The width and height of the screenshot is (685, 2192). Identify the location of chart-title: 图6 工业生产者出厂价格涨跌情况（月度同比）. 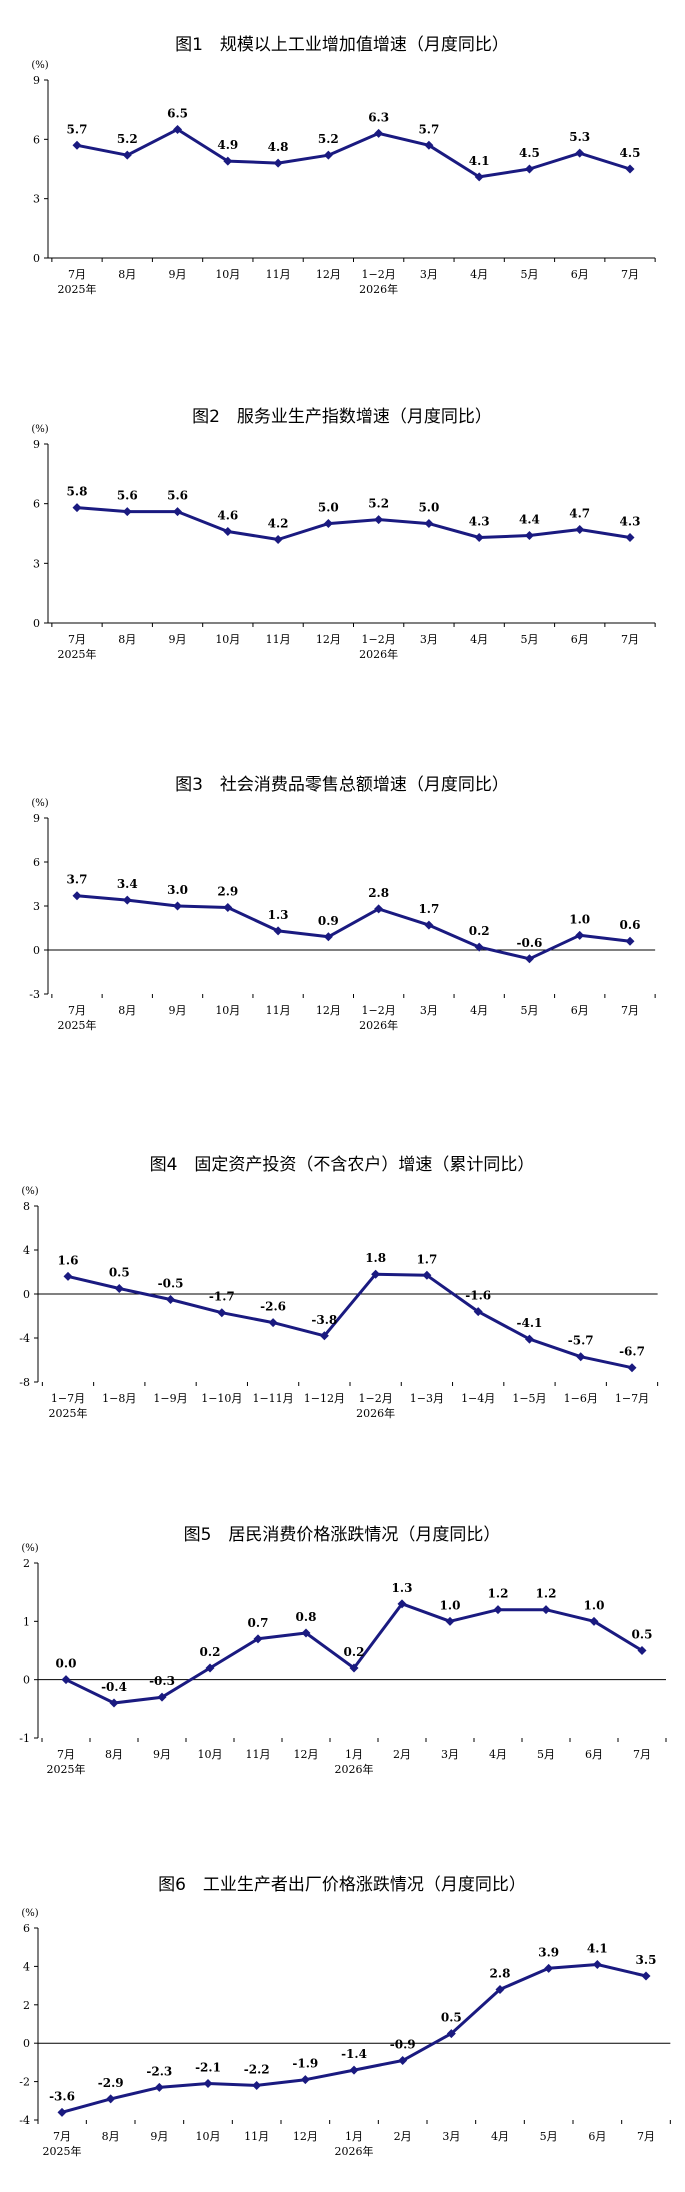
(342, 1885).